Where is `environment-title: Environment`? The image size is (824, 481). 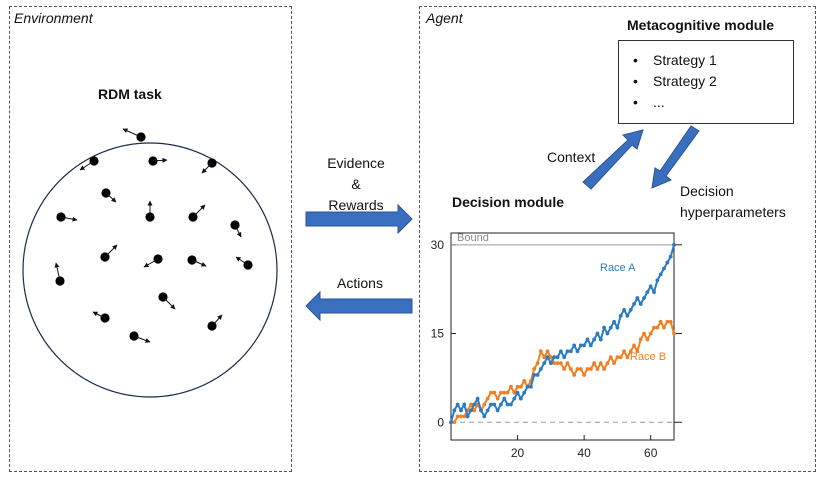
environment-title: Environment is located at coordinates (53, 18).